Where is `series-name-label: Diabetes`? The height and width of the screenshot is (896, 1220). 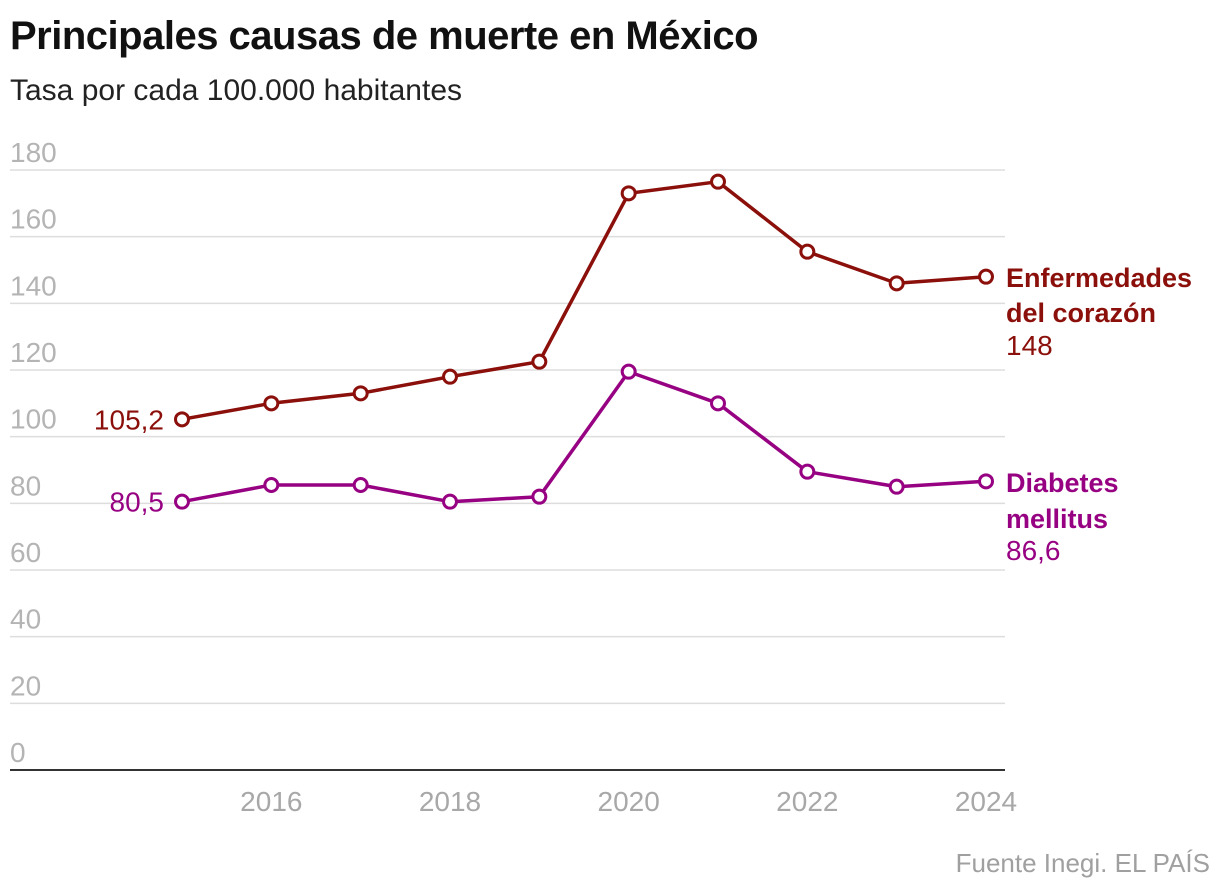
series-name-label: Diabetes is located at coordinates (1062, 483).